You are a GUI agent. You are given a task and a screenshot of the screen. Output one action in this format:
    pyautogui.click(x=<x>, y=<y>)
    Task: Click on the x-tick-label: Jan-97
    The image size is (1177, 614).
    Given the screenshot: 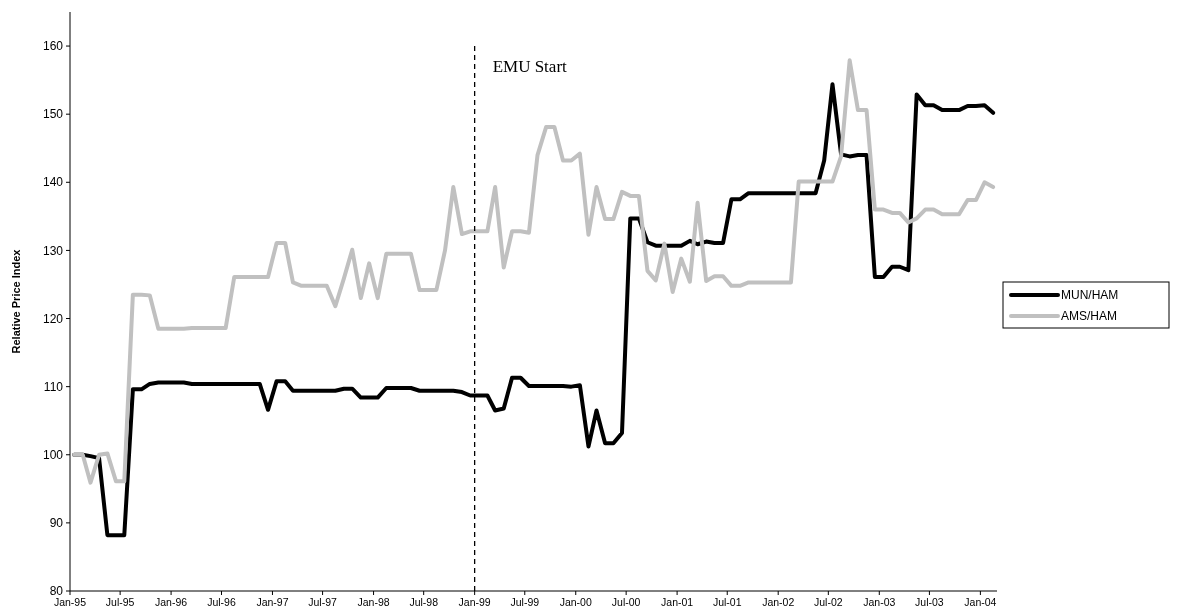 What is the action you would take?
    pyautogui.click(x=272, y=602)
    